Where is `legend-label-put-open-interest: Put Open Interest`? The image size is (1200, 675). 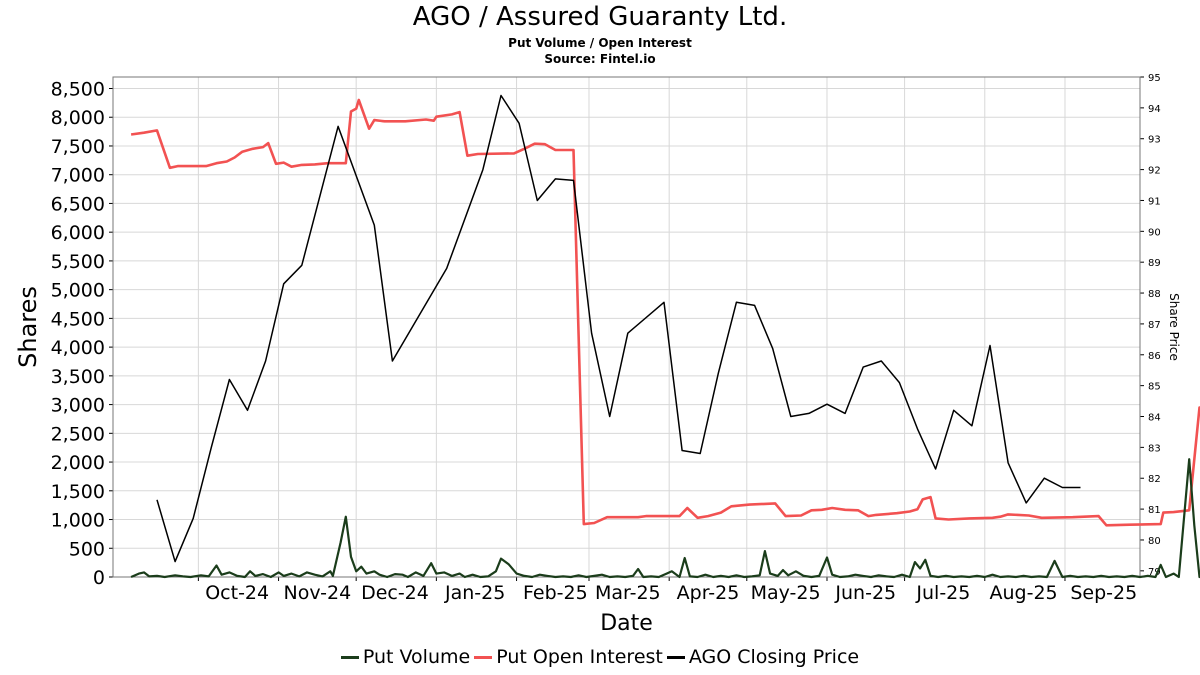 legend-label-put-open-interest: Put Open Interest is located at coordinates (579, 657).